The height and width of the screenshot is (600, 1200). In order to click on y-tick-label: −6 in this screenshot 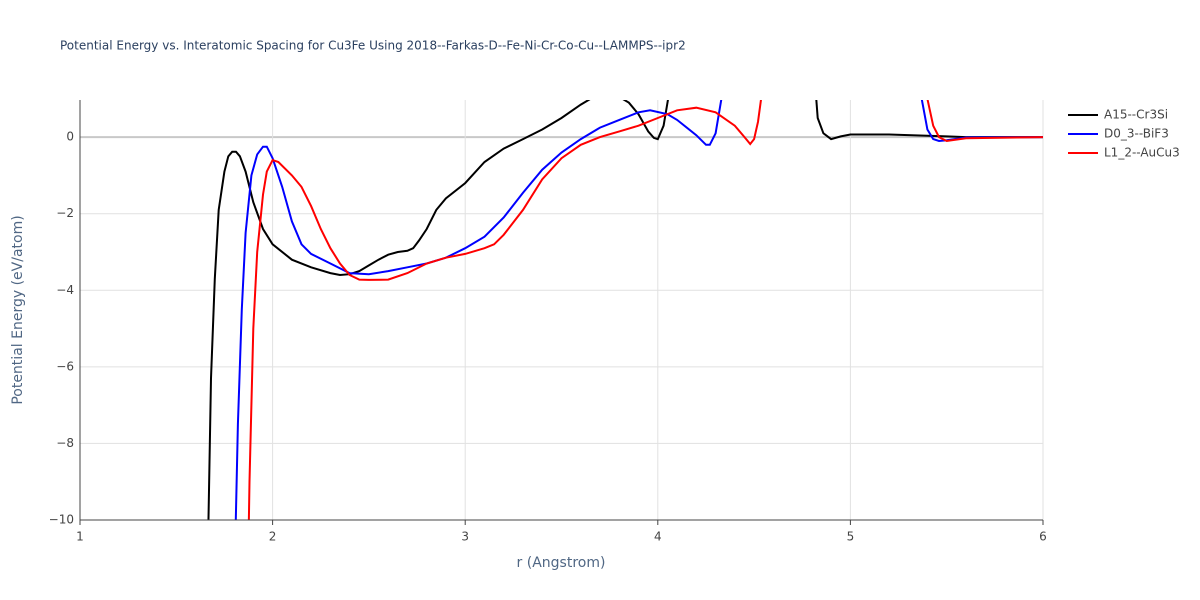, I will do `click(65, 366)`.